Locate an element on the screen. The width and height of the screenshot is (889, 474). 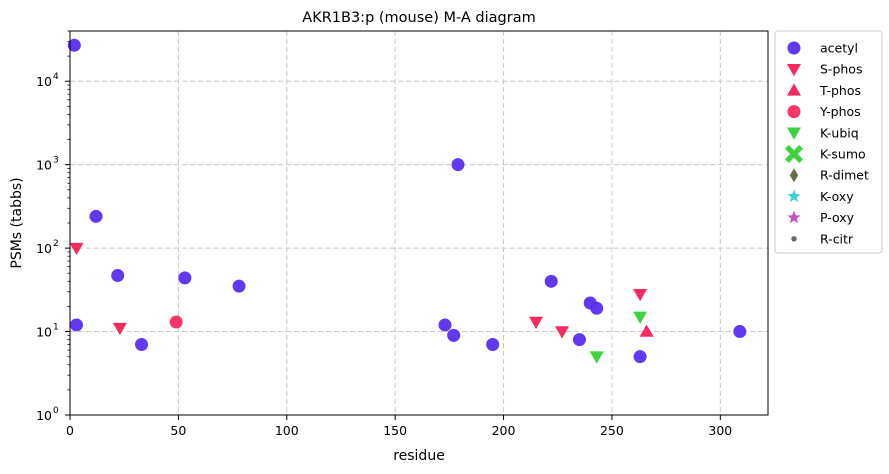
y-tick-exponent: 3 is located at coordinates (56, 161).